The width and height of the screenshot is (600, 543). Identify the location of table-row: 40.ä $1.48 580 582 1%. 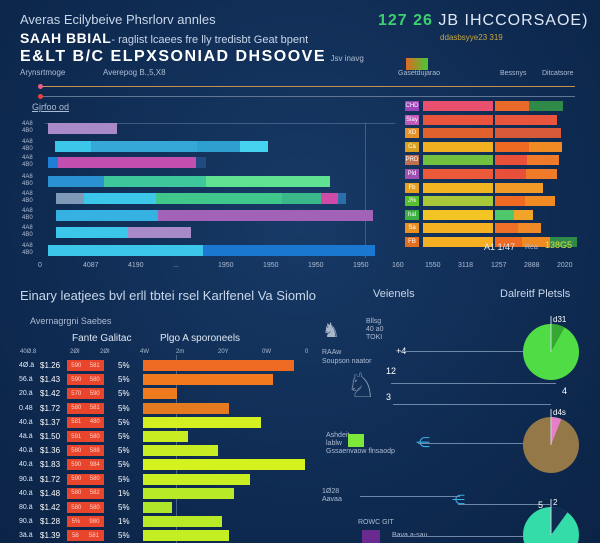
(160, 493).